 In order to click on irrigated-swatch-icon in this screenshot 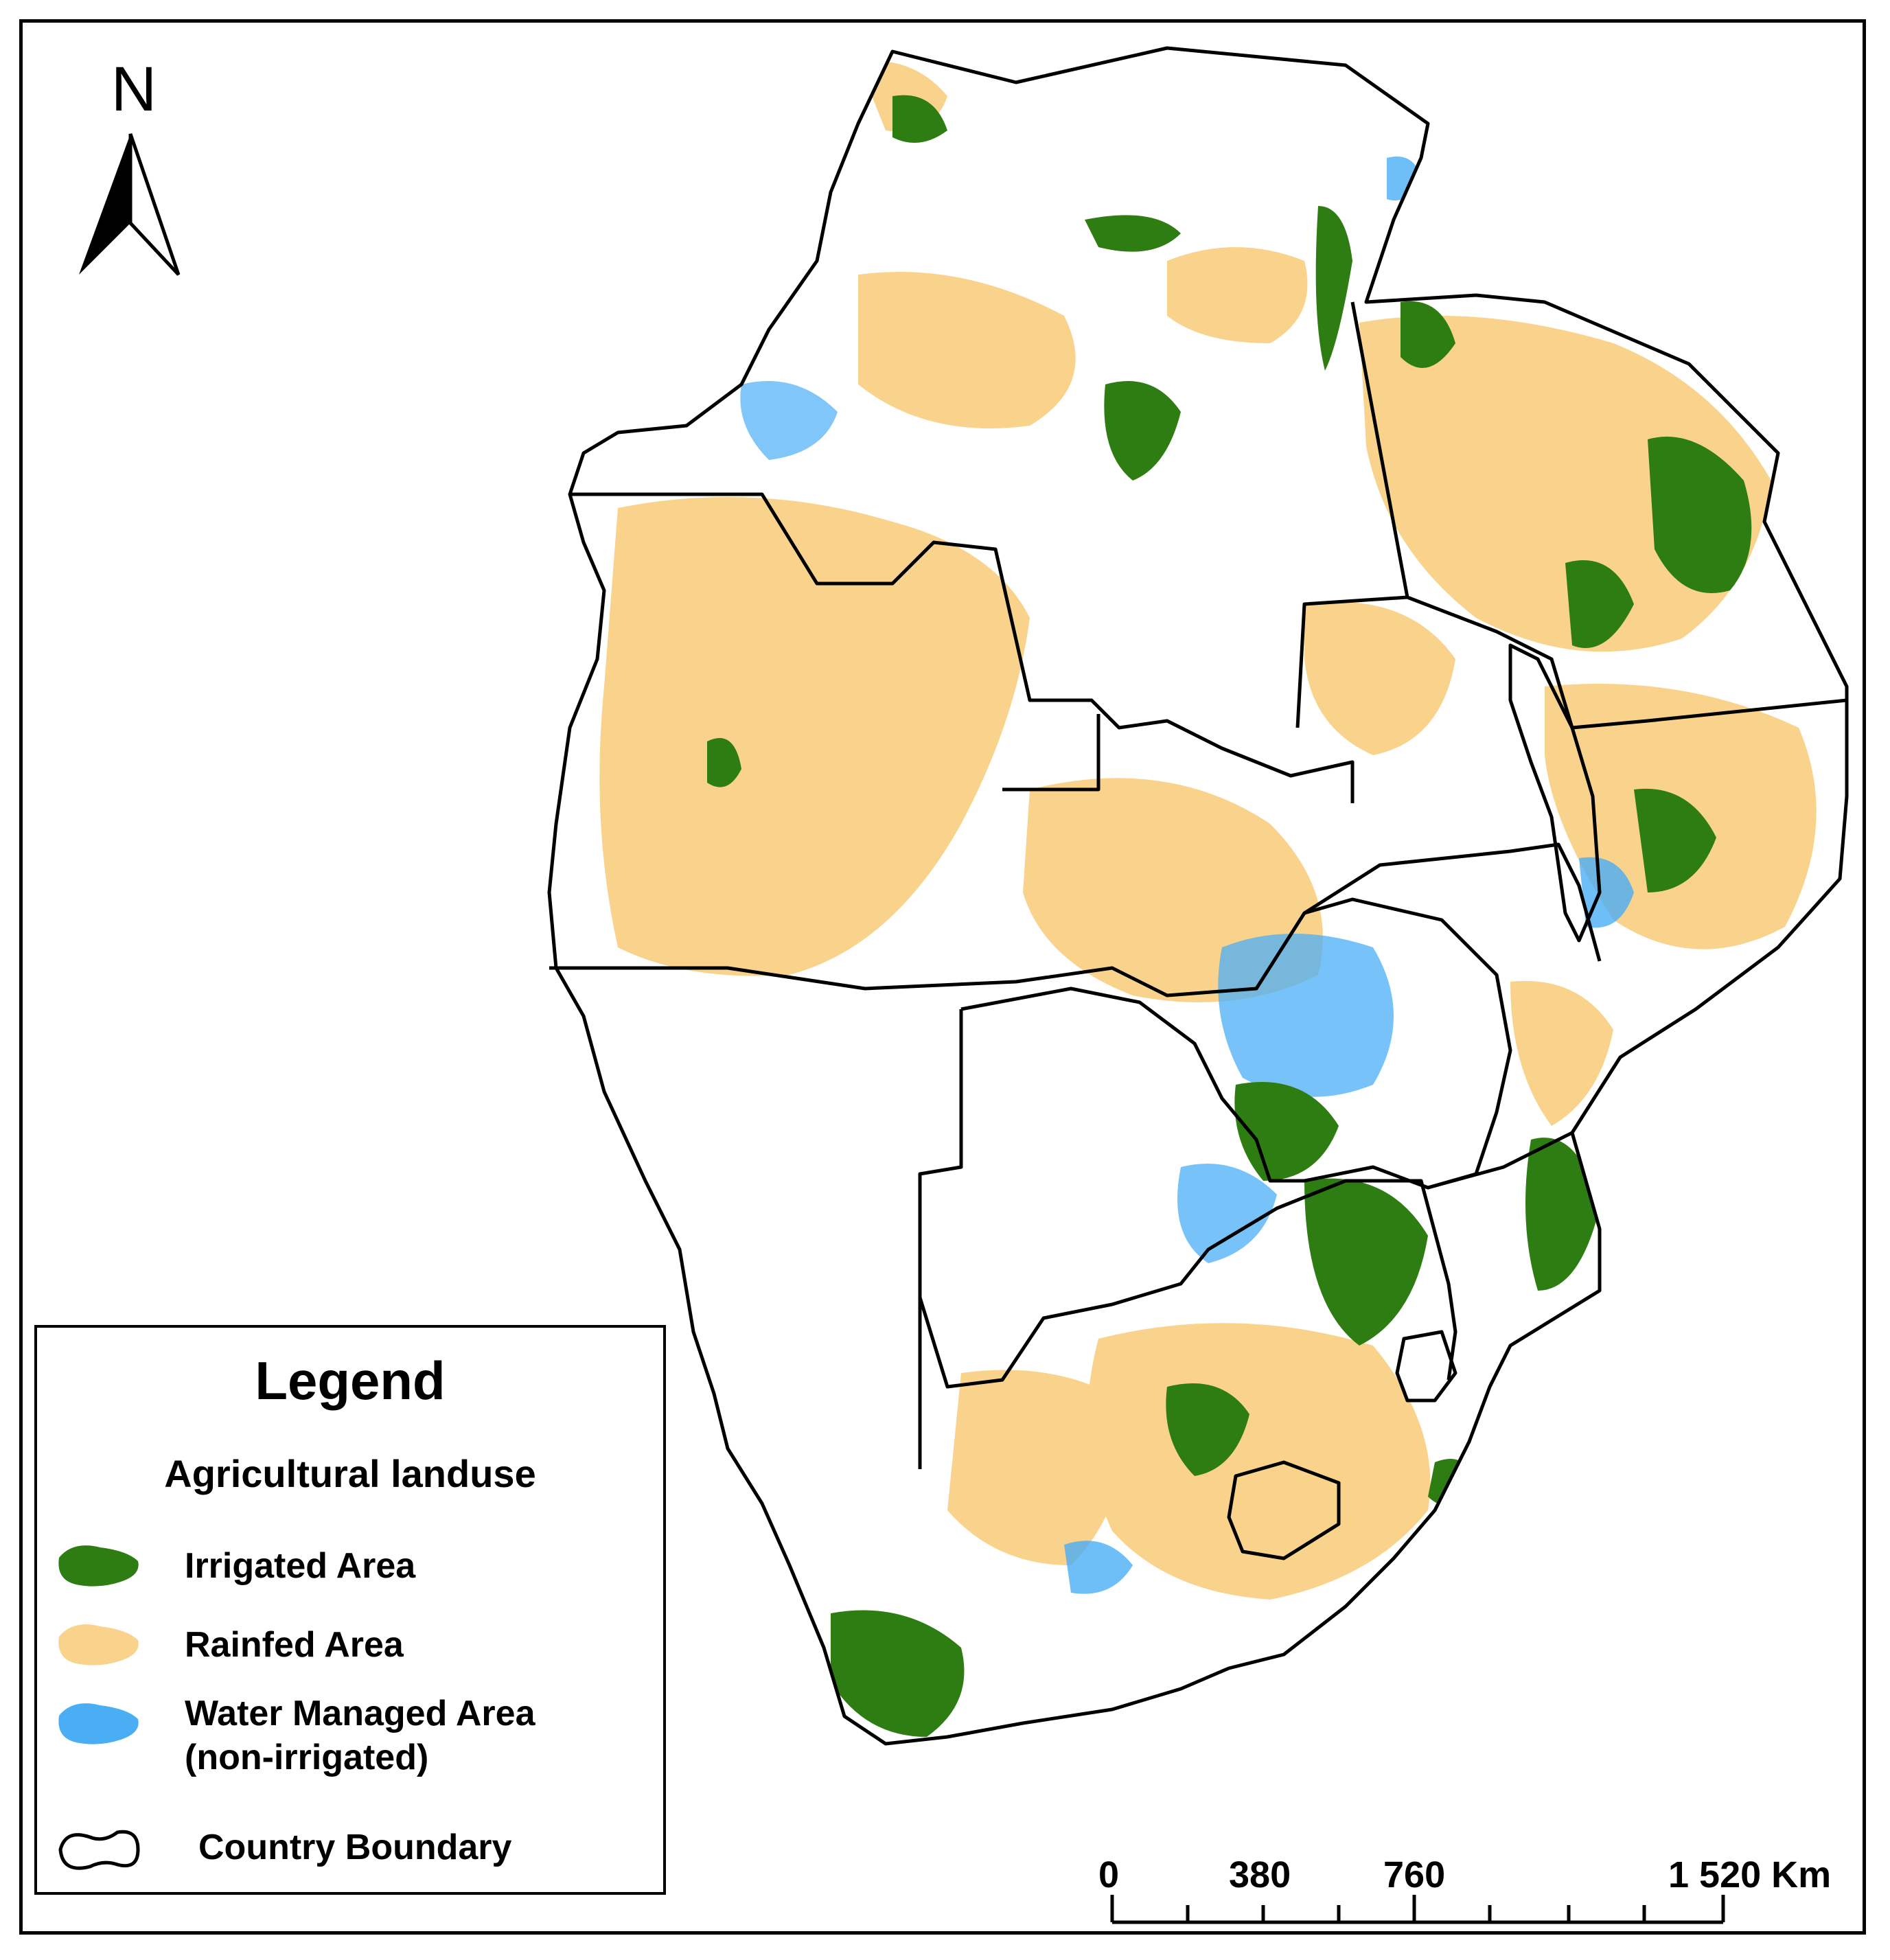, I will do `click(98, 1566)`.